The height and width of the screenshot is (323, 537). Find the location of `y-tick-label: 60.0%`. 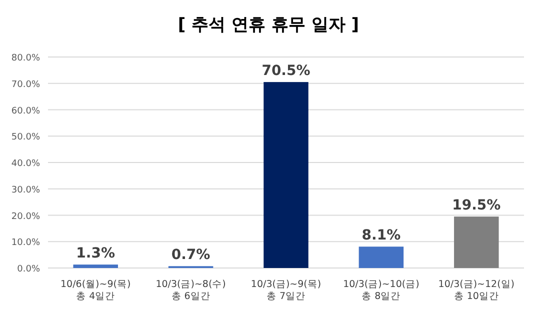

y-tick-label: 60.0% is located at coordinates (25, 111).